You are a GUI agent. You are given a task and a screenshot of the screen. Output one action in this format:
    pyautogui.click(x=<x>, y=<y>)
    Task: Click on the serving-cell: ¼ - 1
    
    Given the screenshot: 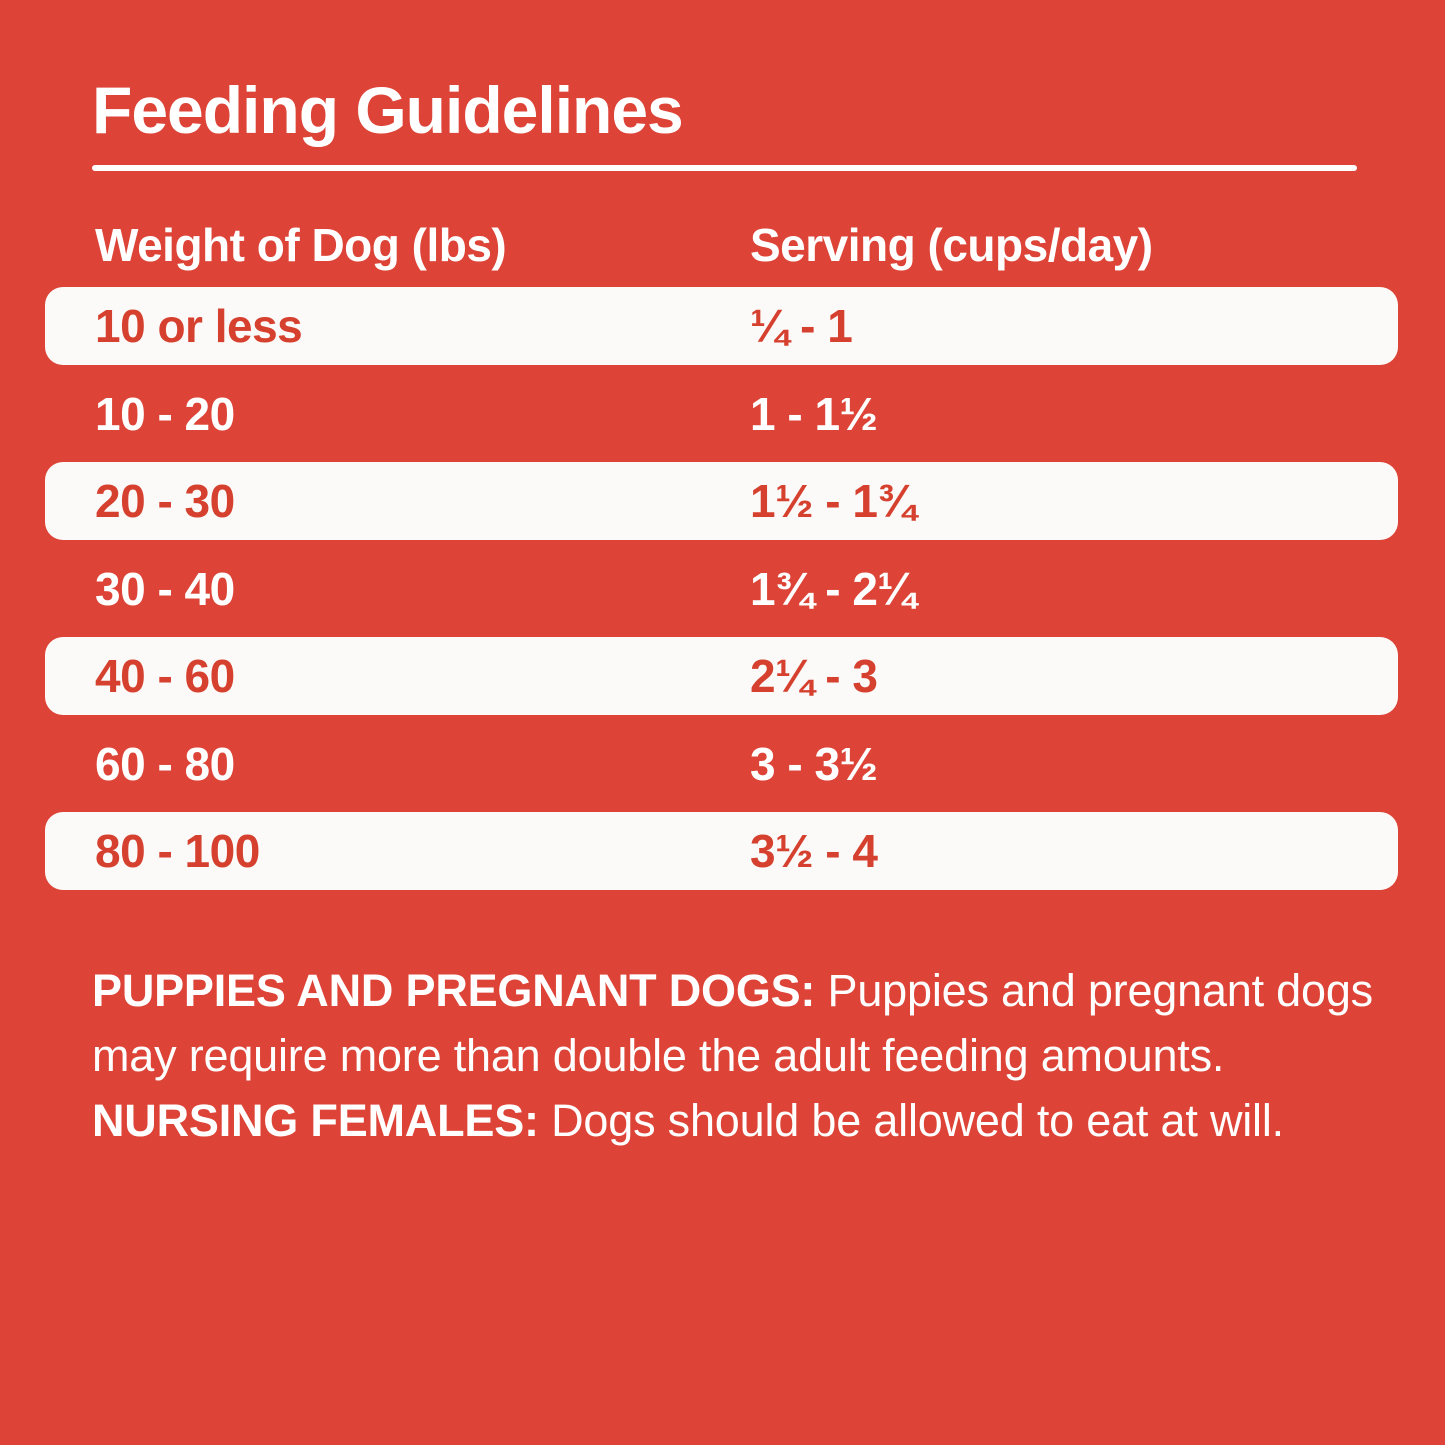 What is the action you would take?
    pyautogui.click(x=801, y=326)
    